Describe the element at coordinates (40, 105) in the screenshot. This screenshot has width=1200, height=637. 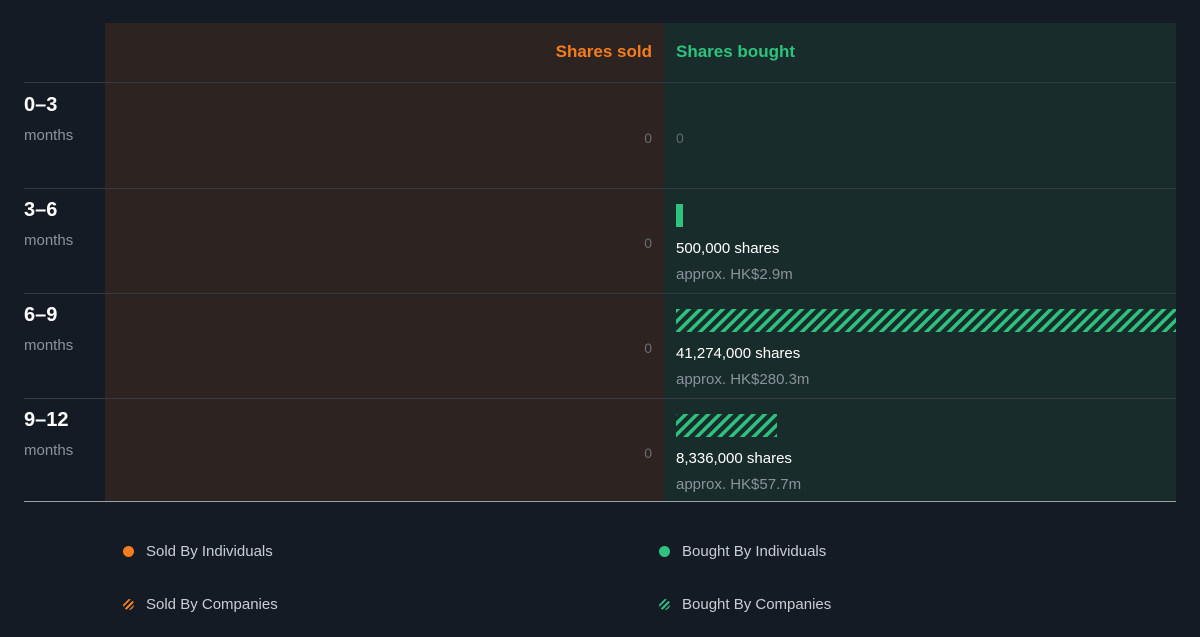
I see `period-range-label: 0–3` at that location.